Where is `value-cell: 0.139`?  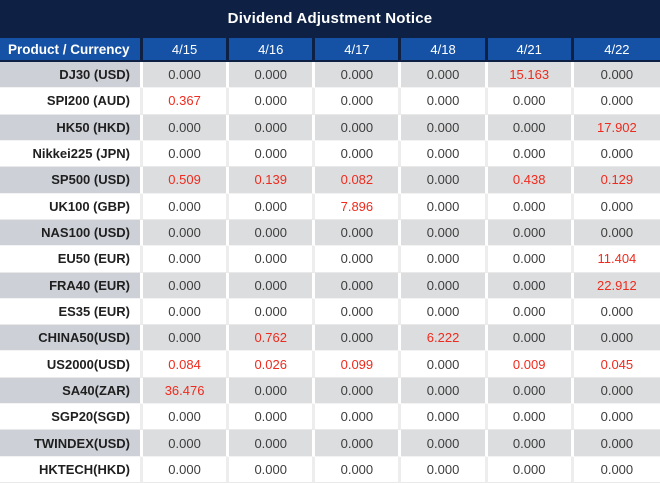
value-cell: 0.139 is located at coordinates (272, 180).